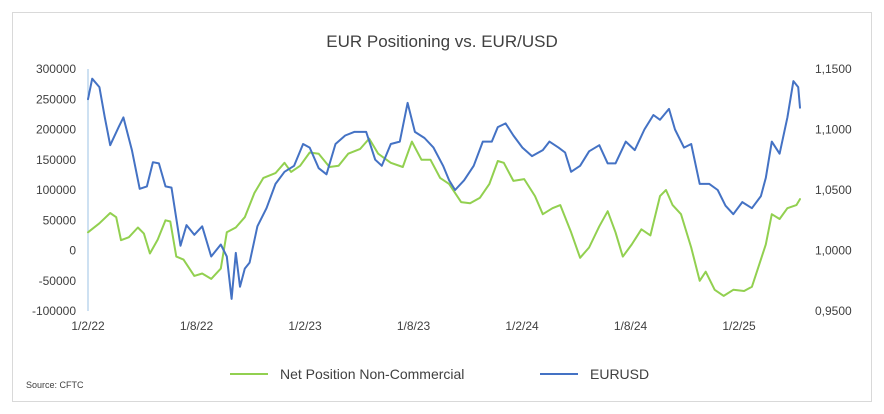  Describe the element at coordinates (54, 311) in the screenshot. I see `left-tick-label: -100000` at that location.